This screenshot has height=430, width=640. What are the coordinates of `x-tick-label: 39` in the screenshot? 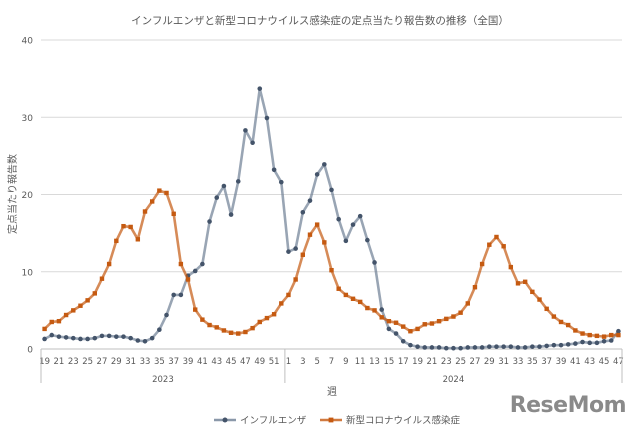 It's located at (188, 362).